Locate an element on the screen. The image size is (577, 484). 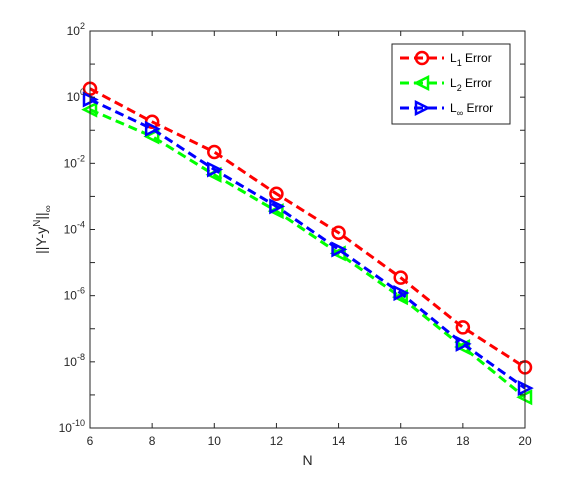
y-tick-label-7: 10⁻¹⁰ is located at coordinates (72, 426).